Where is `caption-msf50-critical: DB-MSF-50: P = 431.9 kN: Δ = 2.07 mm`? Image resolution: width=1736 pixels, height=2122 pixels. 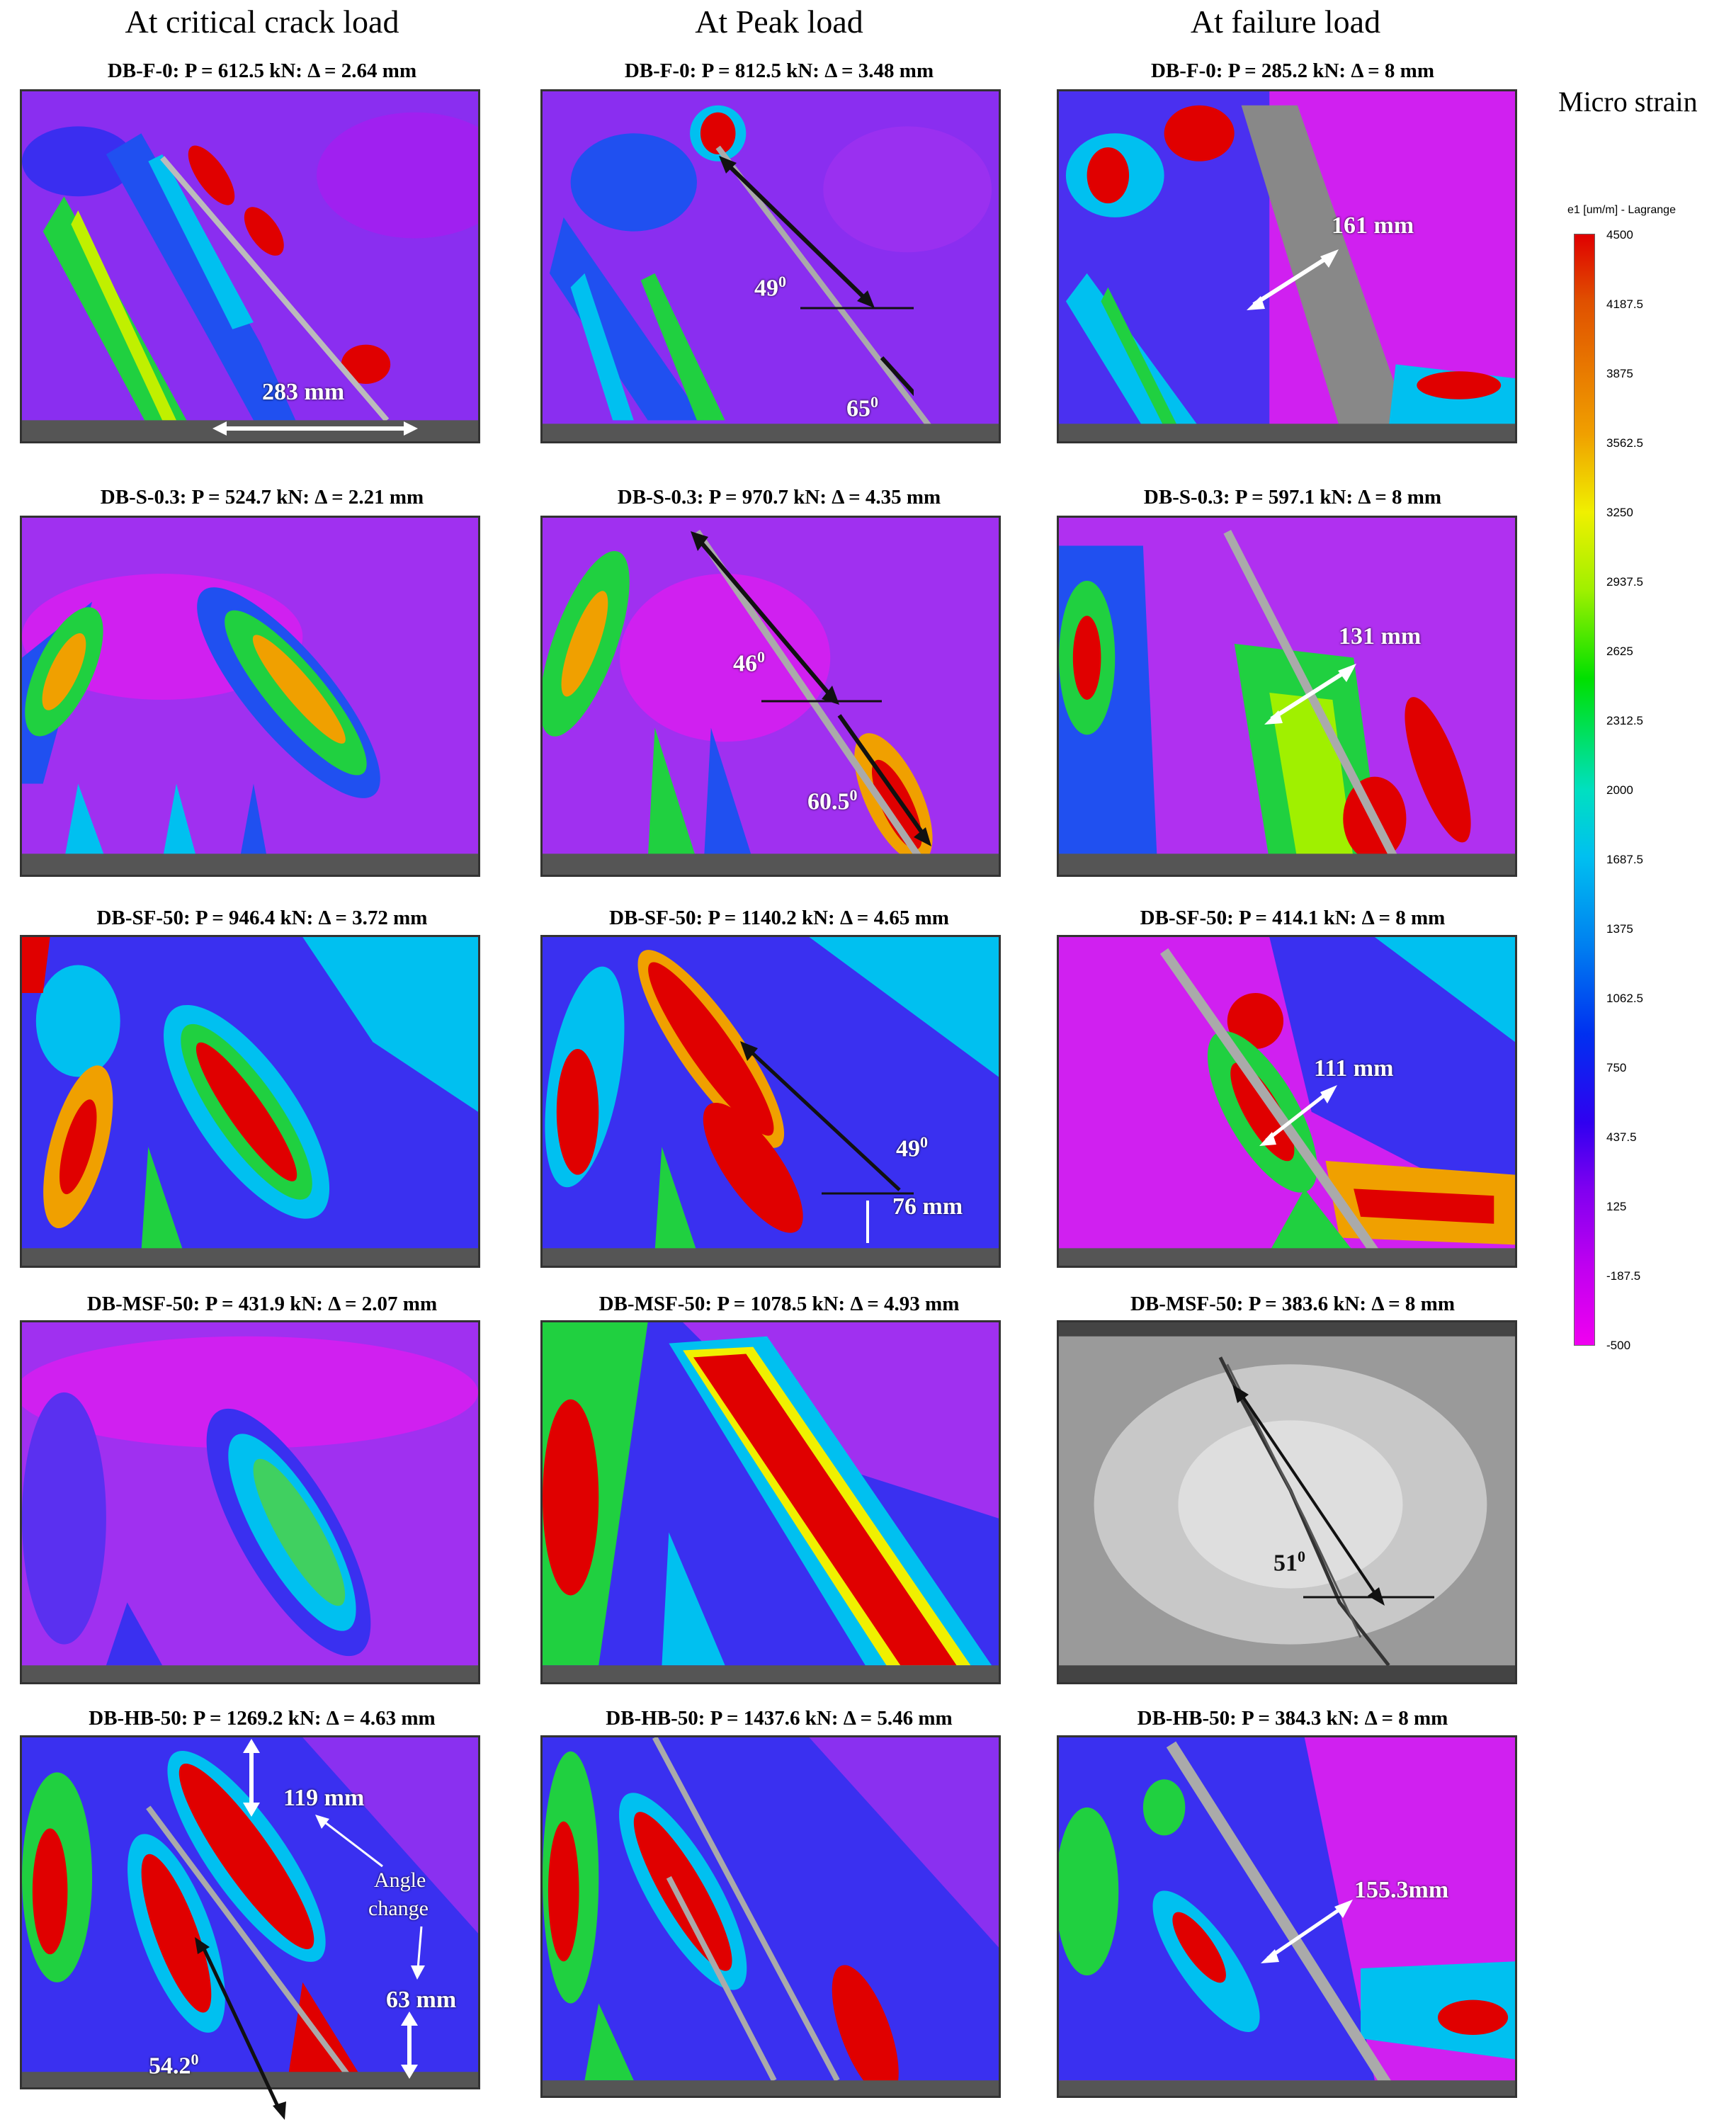 caption-msf50-critical: DB-MSF-50: P = 431.9 kN: Δ = 2.07 mm is located at coordinates (262, 1304).